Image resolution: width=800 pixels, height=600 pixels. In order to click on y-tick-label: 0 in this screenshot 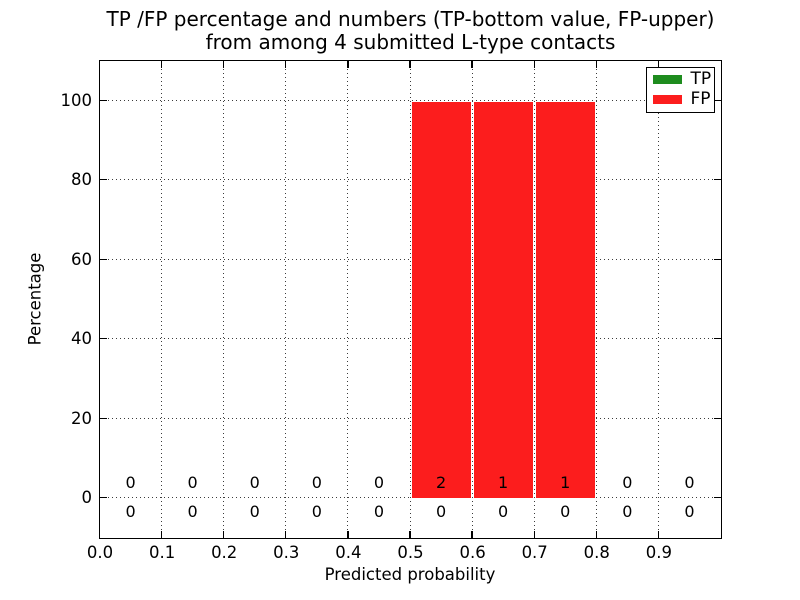, I will do `click(87, 498)`.